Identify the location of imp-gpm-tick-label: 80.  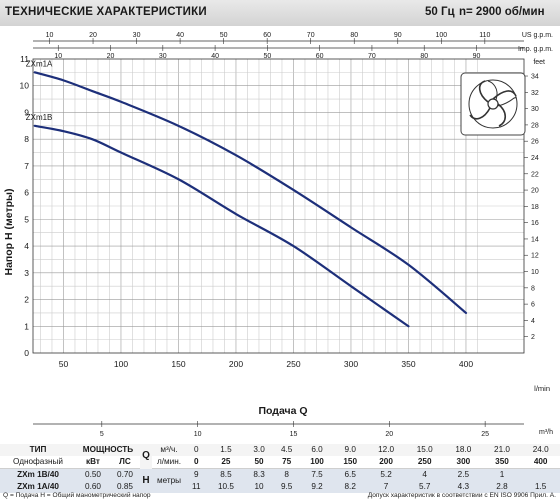
(424, 56).